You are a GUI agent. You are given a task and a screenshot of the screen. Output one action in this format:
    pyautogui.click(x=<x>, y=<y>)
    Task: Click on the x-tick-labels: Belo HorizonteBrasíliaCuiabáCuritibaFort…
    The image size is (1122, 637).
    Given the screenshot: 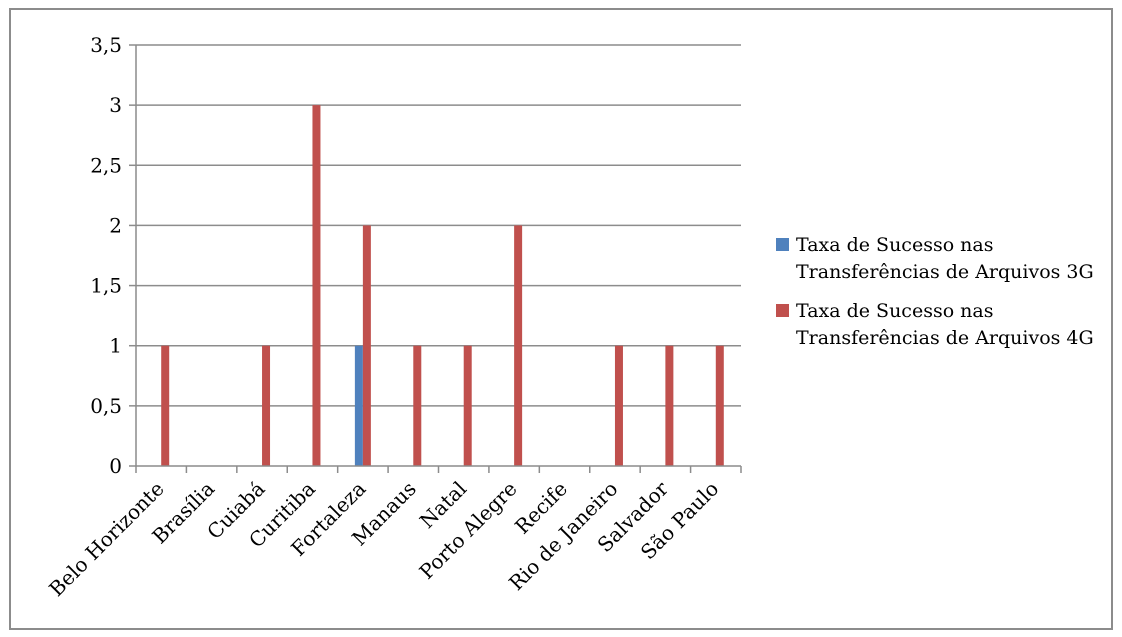 What is the action you would take?
    pyautogui.click(x=383, y=538)
    